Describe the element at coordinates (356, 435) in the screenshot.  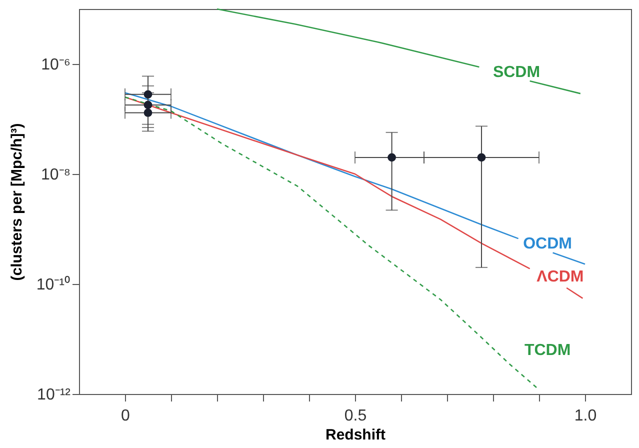
I see `x-axis-title: Redshift` at that location.